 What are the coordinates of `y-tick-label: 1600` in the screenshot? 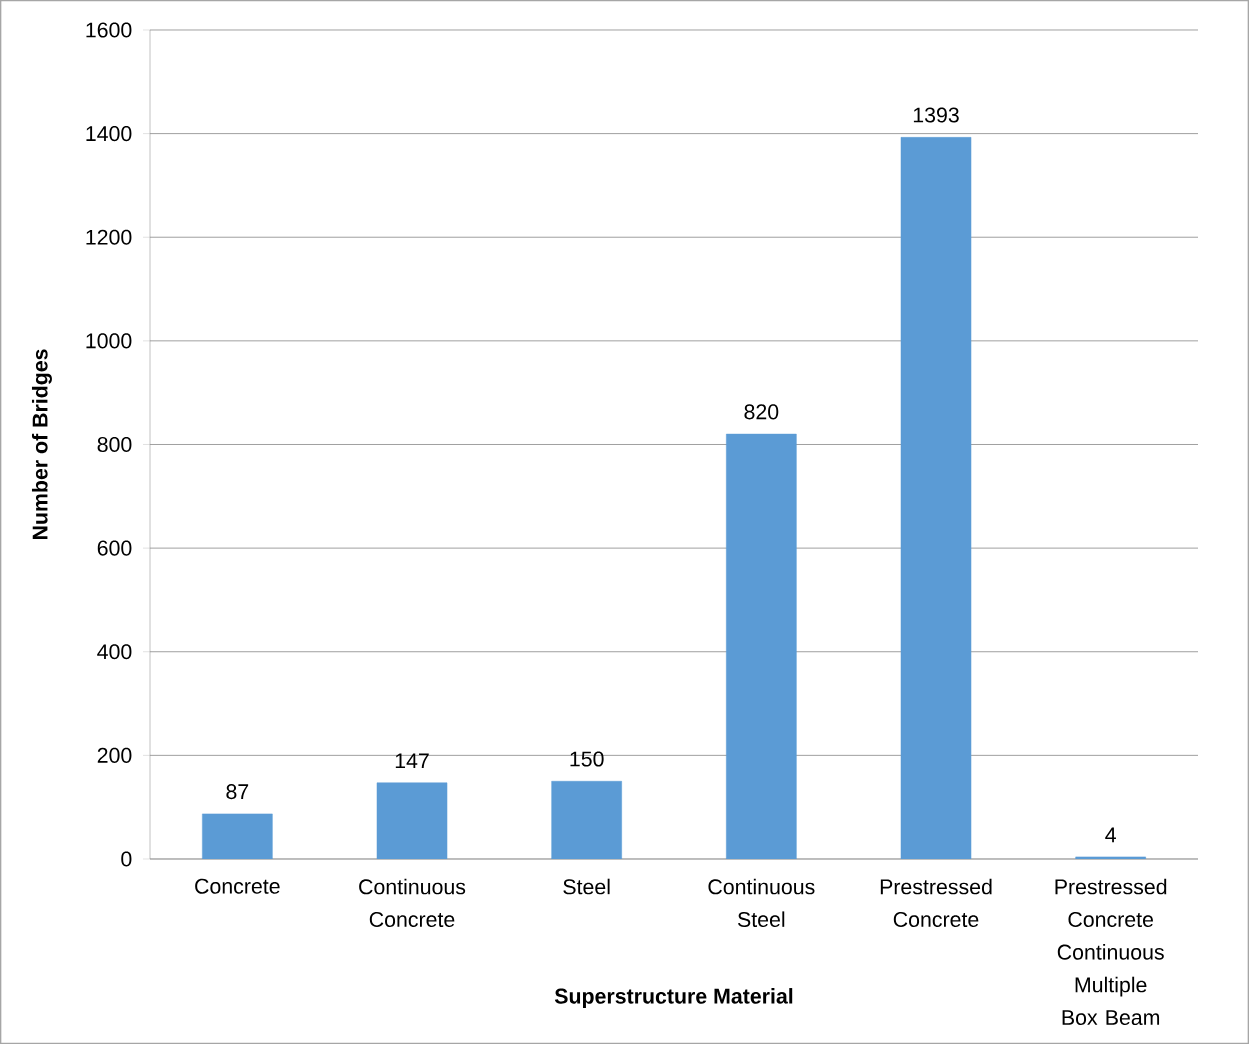 It's located at (109, 30).